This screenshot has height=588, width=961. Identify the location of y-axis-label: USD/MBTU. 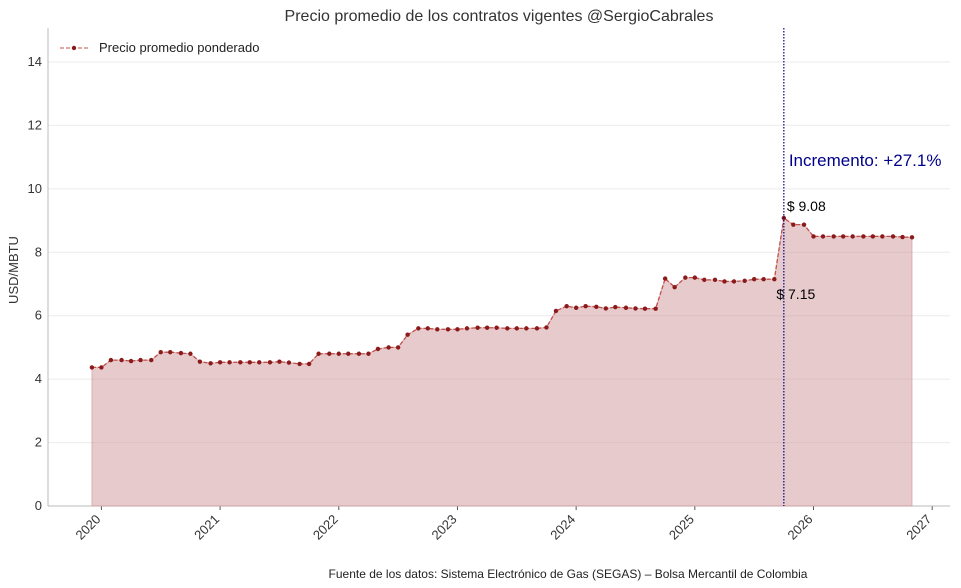
(13, 270).